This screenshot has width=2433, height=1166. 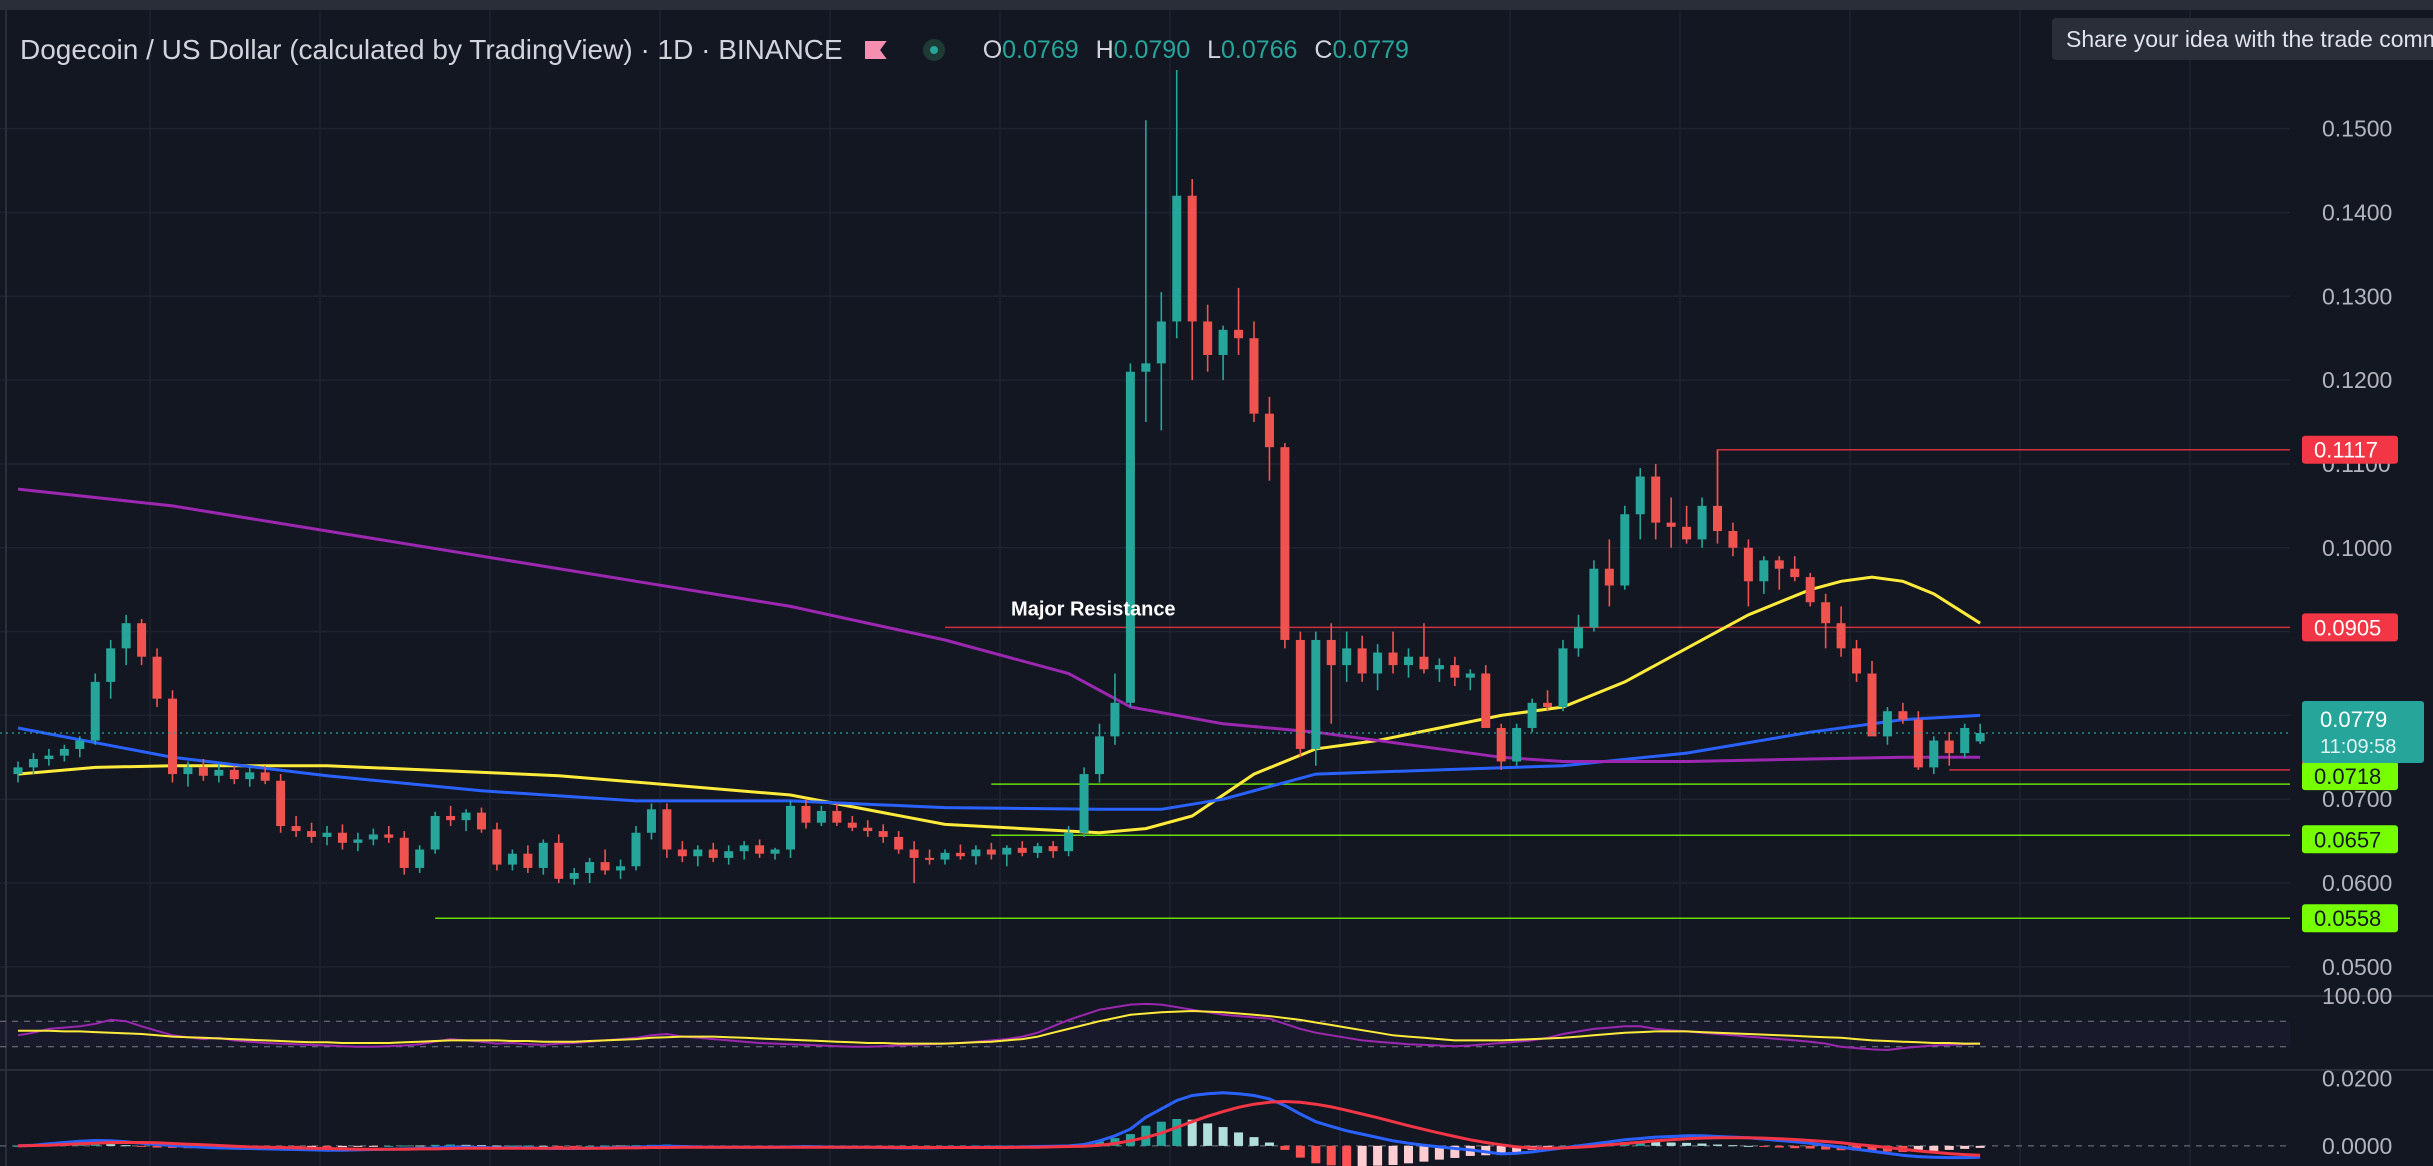 What do you see at coordinates (1214, 49) in the screenshot?
I see `low-label: L` at bounding box center [1214, 49].